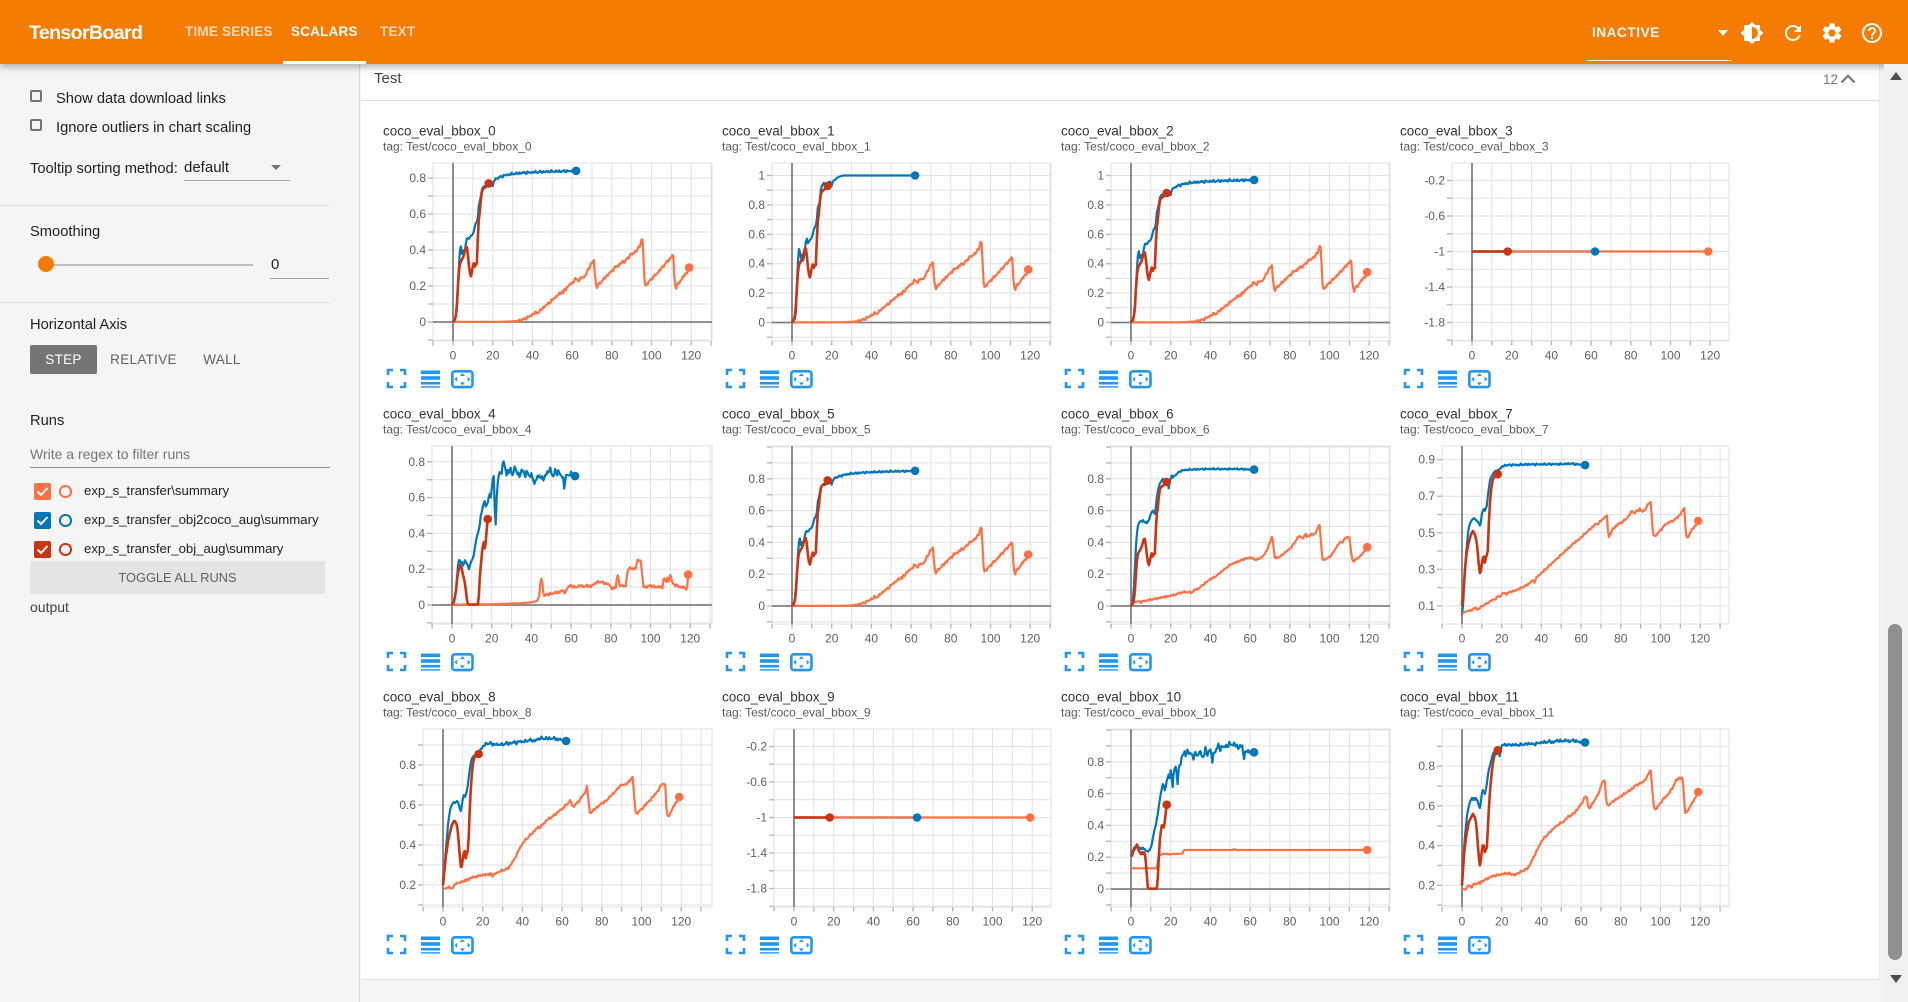 The width and height of the screenshot is (1908, 1002). What do you see at coordinates (1474, 430) in the screenshot?
I see `svg-text: tag: Test/coco_eval_bbox_7` at bounding box center [1474, 430].